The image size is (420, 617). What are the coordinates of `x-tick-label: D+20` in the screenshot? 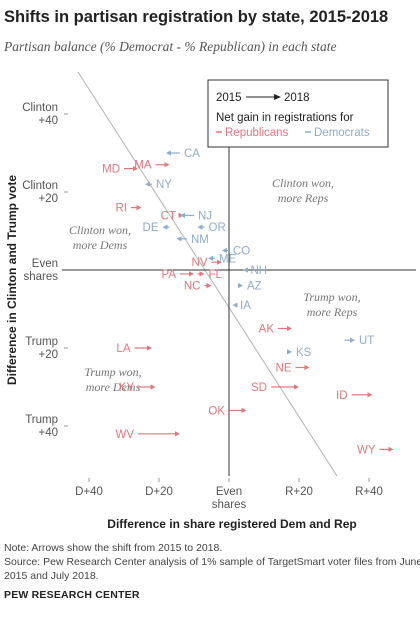 It's located at (159, 492).